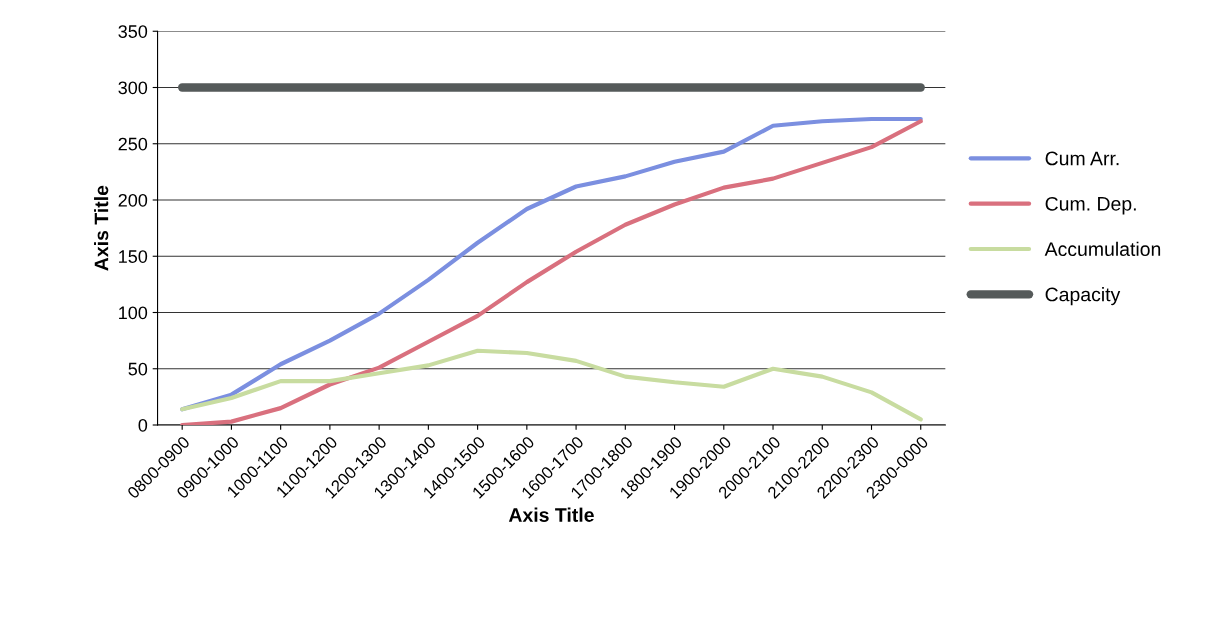  Describe the element at coordinates (133, 88) in the screenshot. I see `y-tick-label: 300` at that location.